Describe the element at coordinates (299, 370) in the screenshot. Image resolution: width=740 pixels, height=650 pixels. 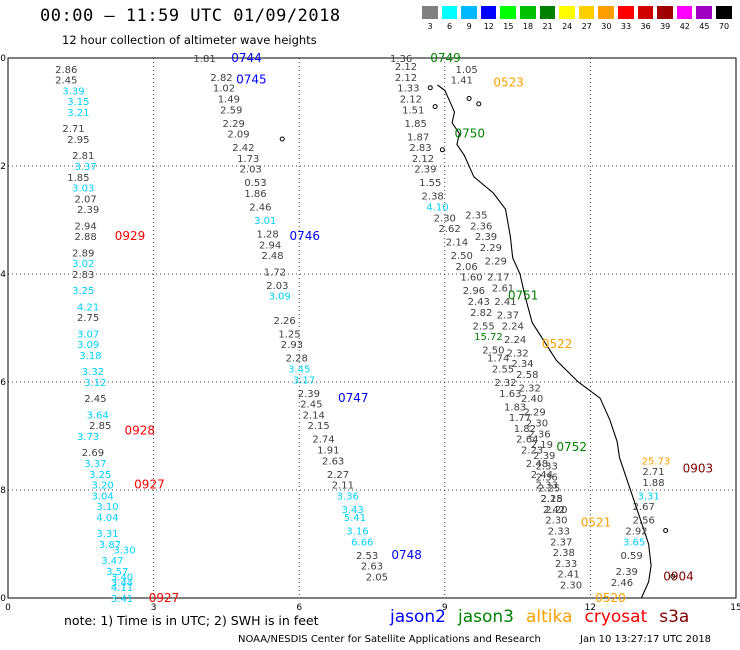
I see `wave-height-value: 3.45` at that location.